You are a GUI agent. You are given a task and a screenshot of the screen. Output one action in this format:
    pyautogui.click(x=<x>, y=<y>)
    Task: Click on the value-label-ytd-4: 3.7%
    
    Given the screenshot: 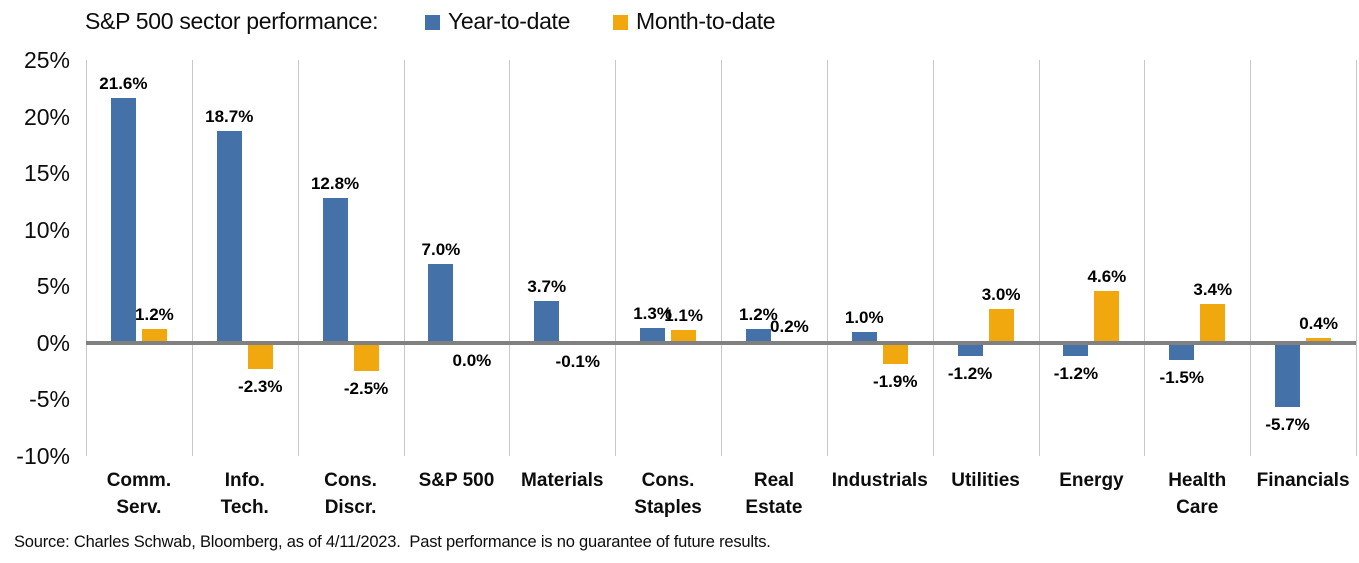 What is the action you would take?
    pyautogui.click(x=547, y=286)
    